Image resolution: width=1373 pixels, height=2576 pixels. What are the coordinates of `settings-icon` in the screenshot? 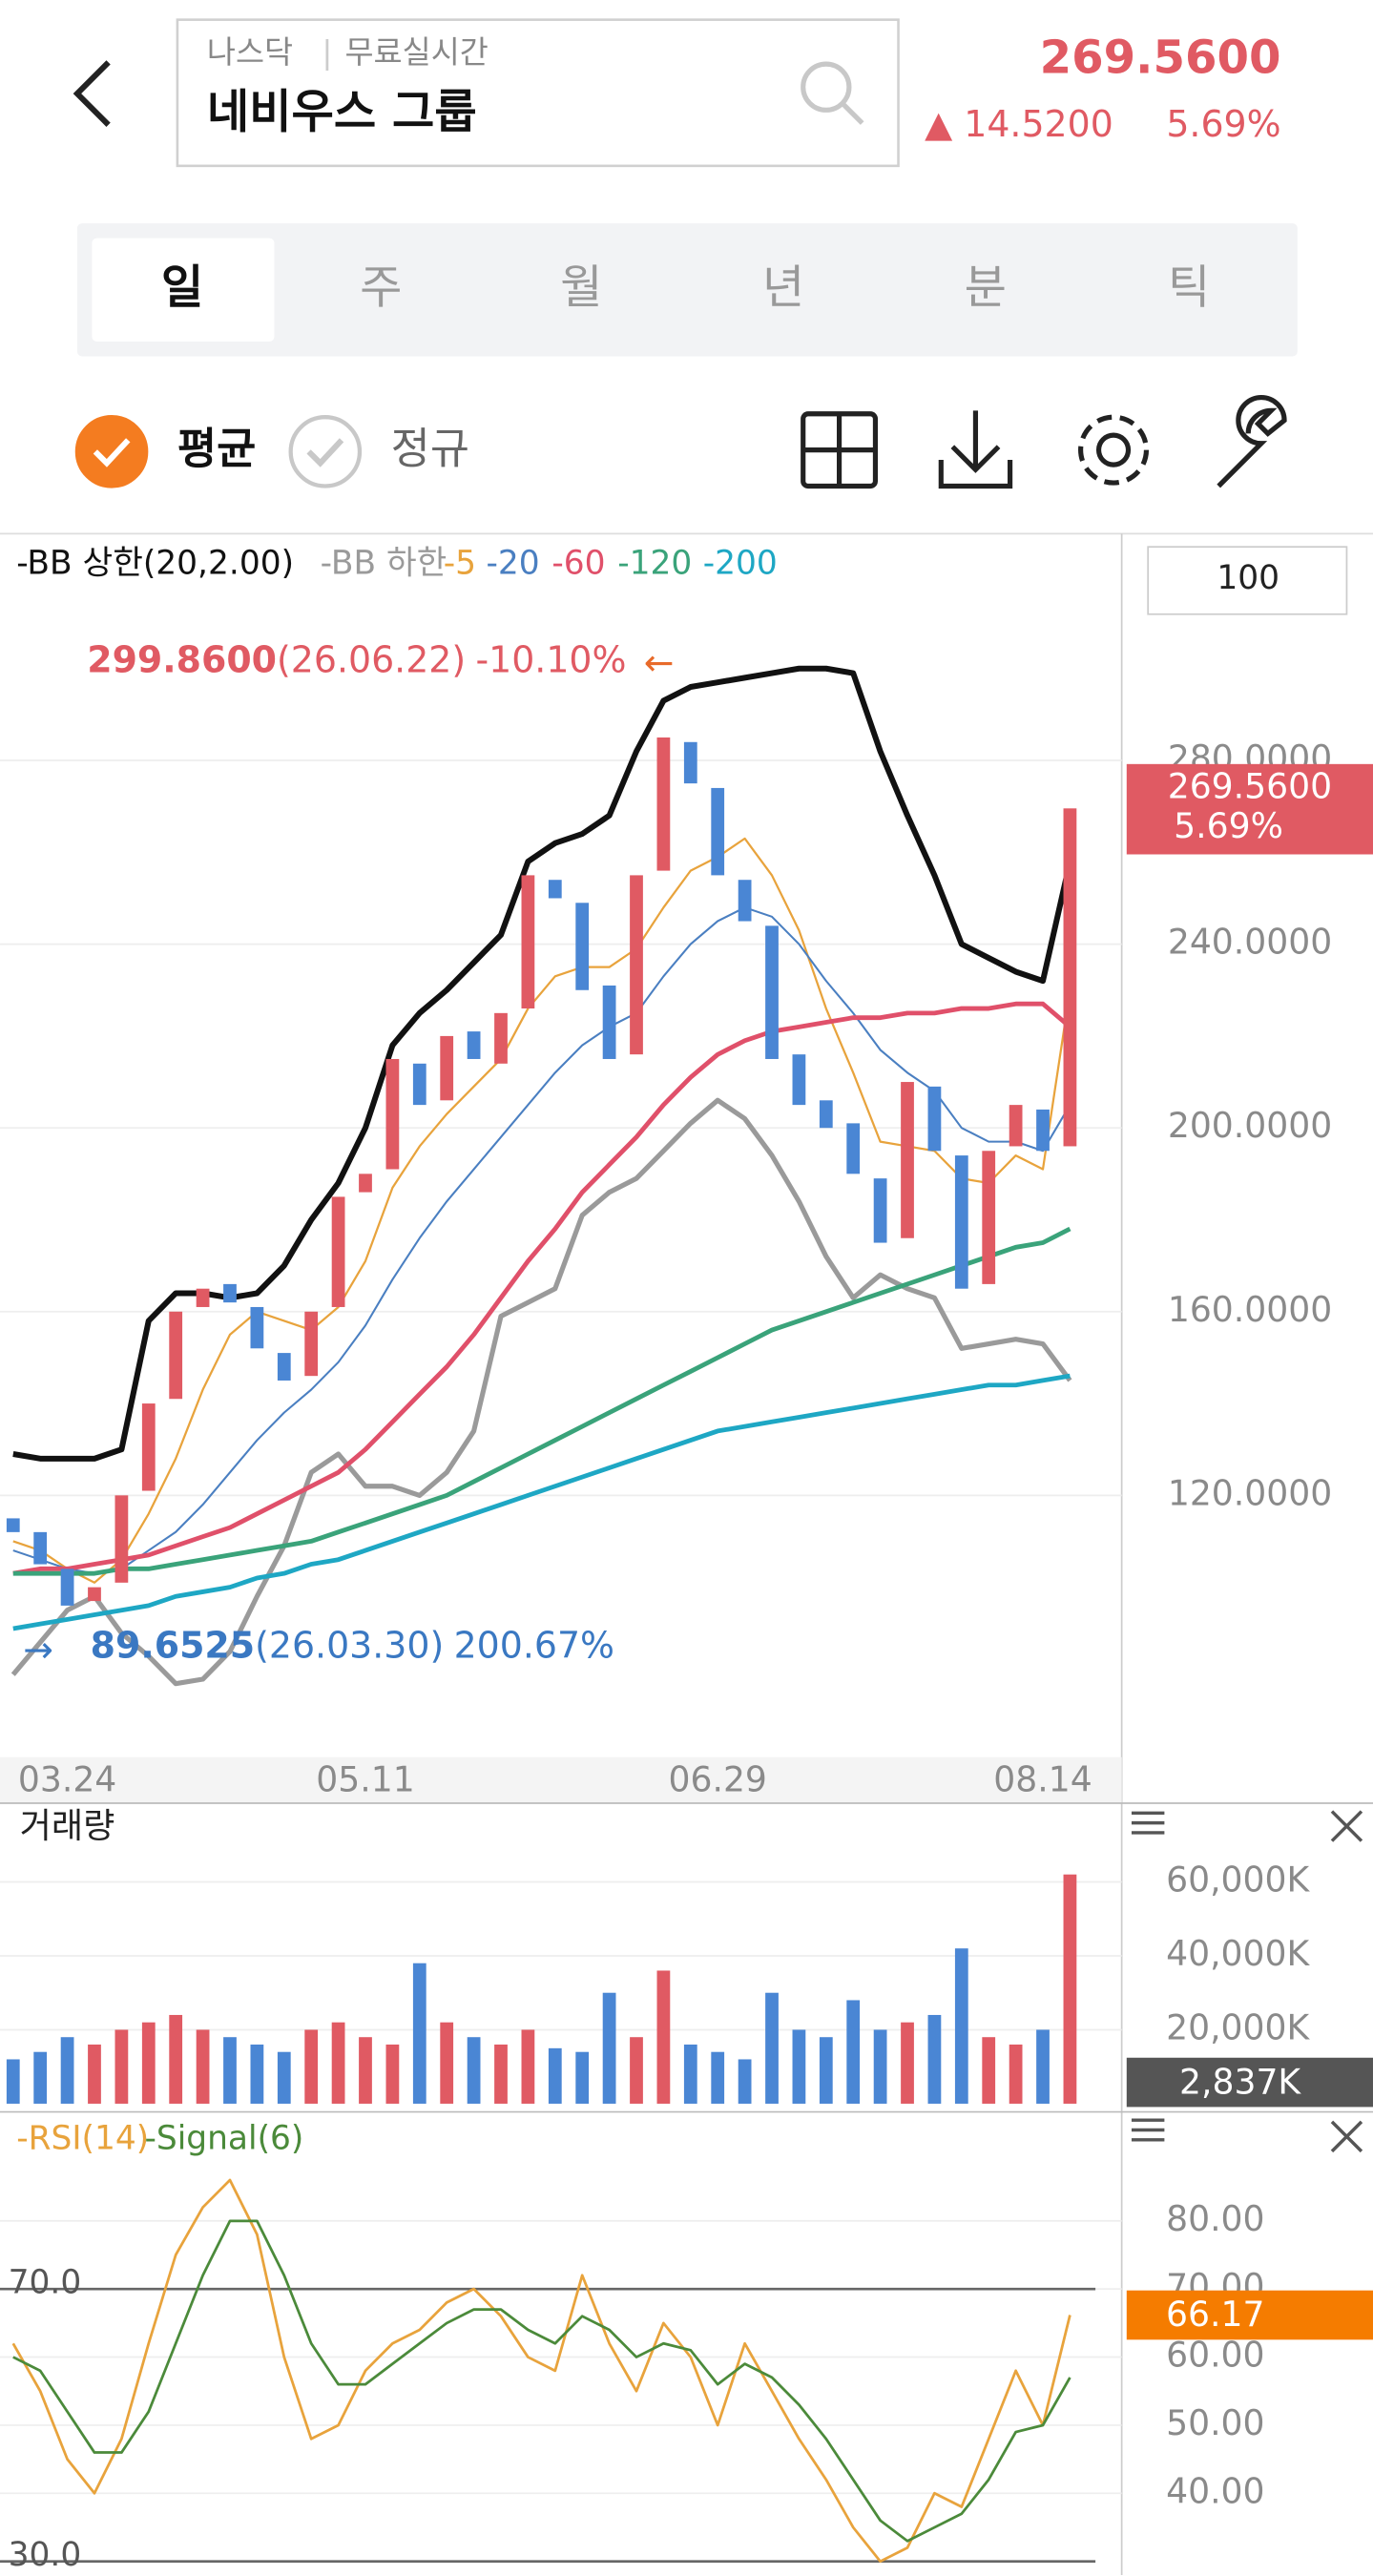 It's located at (1114, 450).